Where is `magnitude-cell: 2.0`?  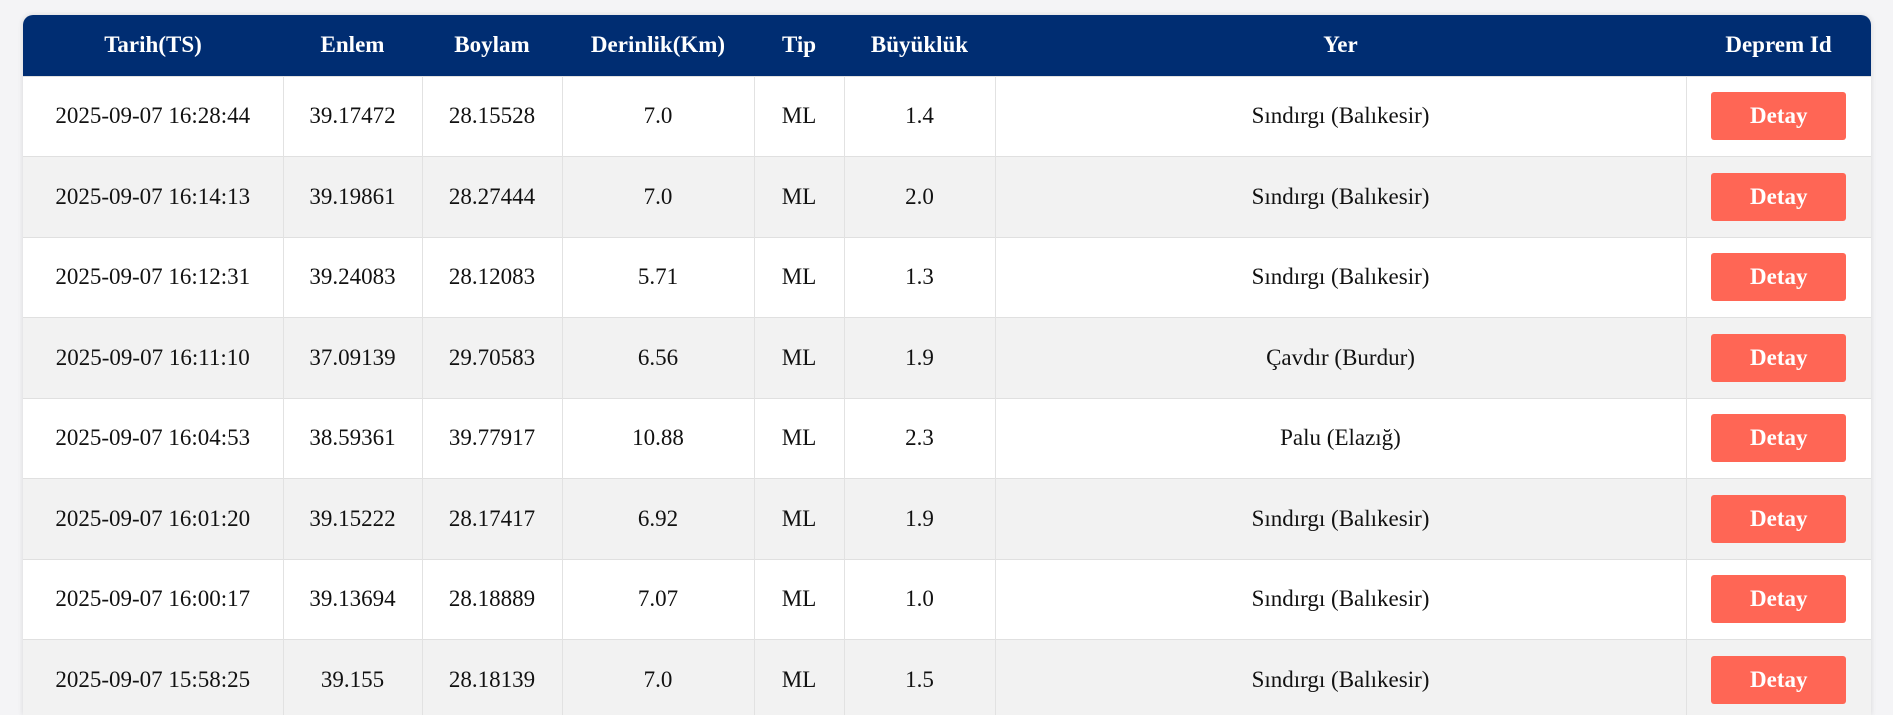
magnitude-cell: 2.0 is located at coordinates (919, 197).